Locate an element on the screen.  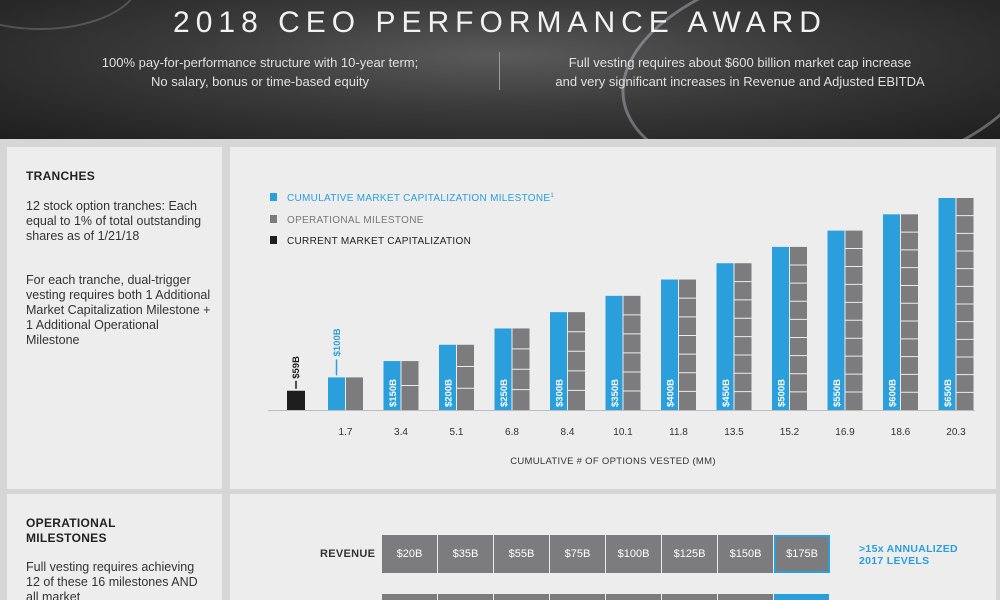
x-tick-label: 3.4 is located at coordinates (401, 432).